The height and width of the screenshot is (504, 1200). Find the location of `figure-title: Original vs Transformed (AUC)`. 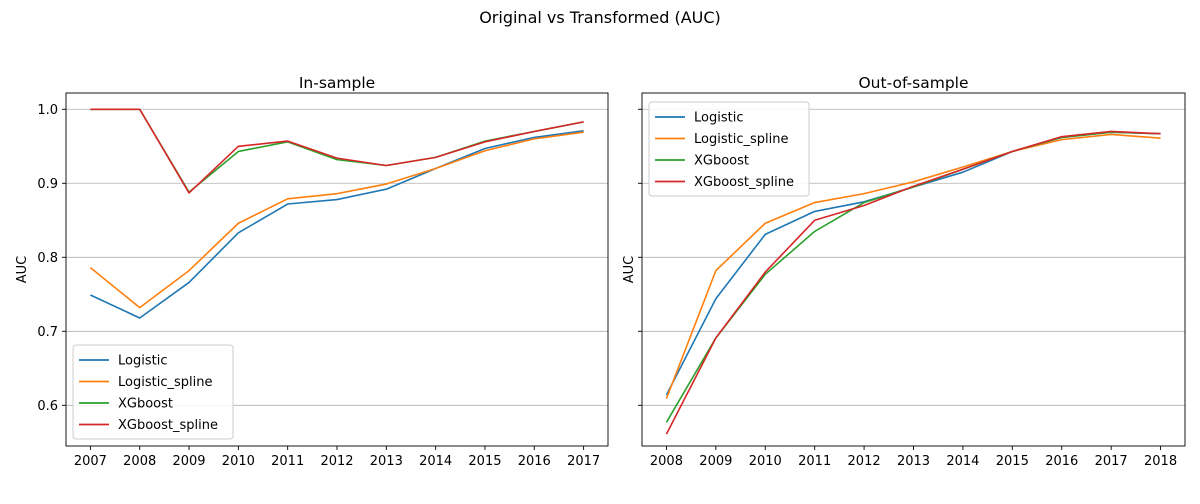

figure-title: Original vs Transformed (AUC) is located at coordinates (600, 17).